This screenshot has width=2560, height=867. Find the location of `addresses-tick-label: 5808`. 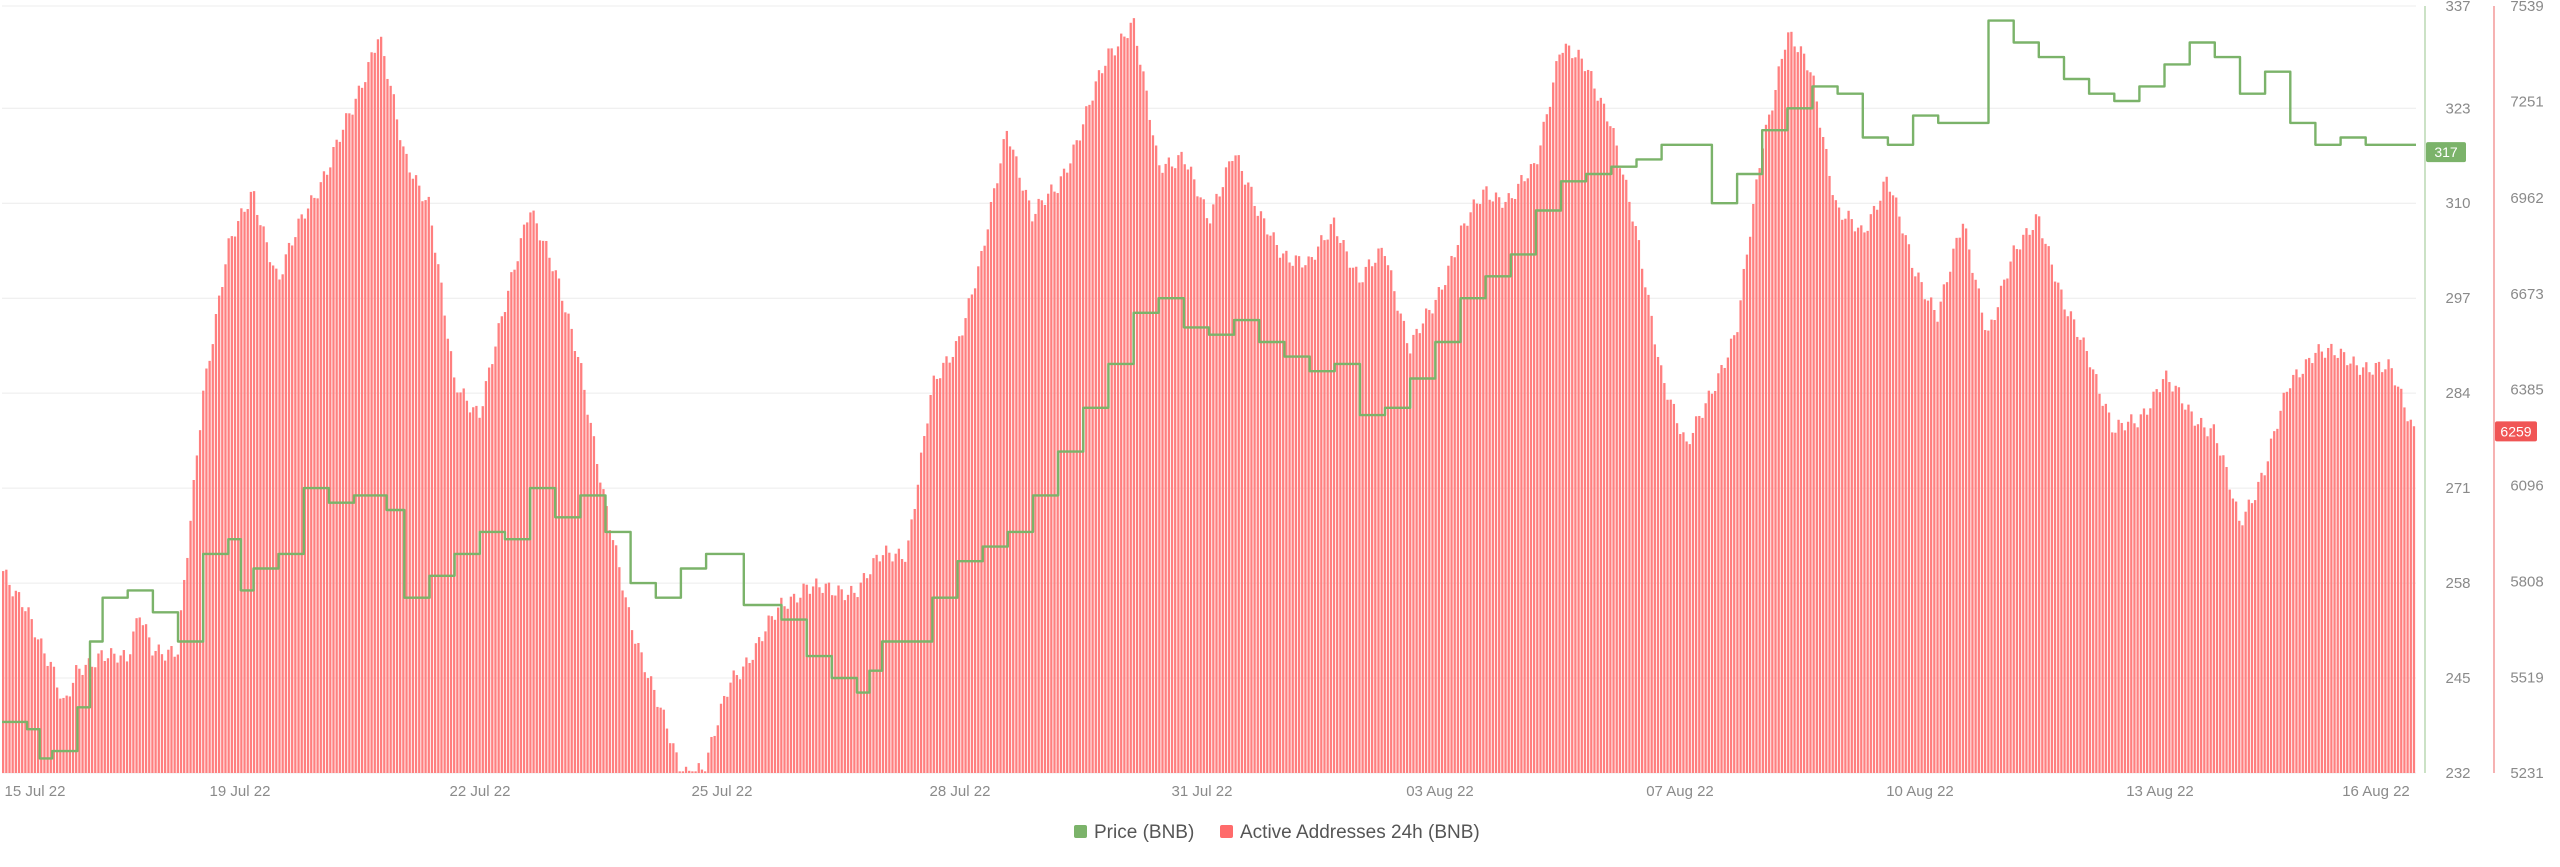

addresses-tick-label: 5808 is located at coordinates (2526, 581).